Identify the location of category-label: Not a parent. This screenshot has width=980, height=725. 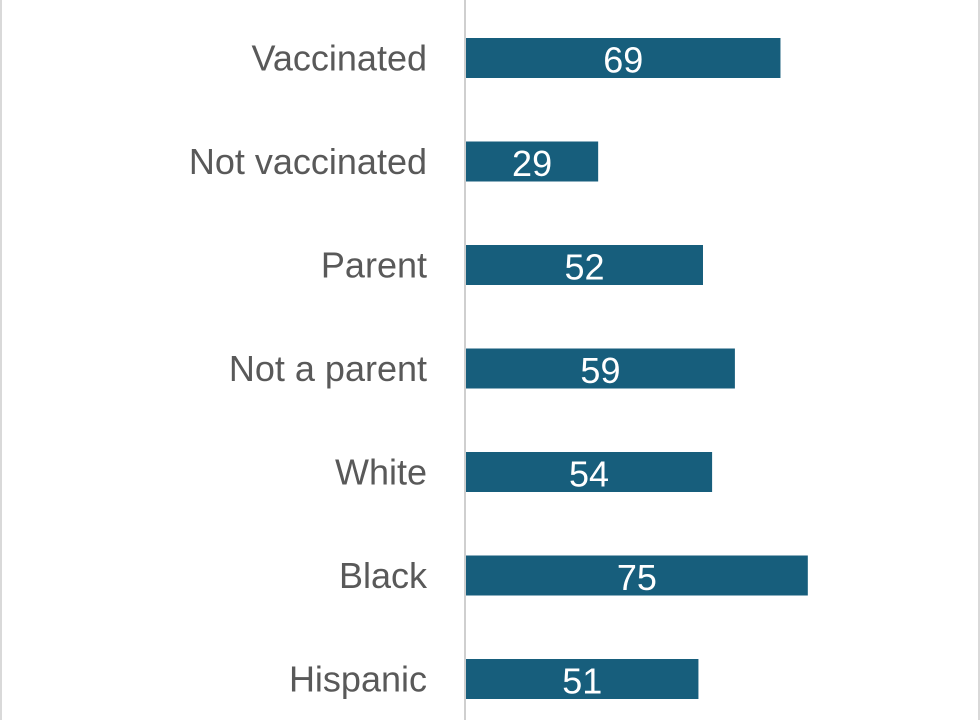
(328, 368).